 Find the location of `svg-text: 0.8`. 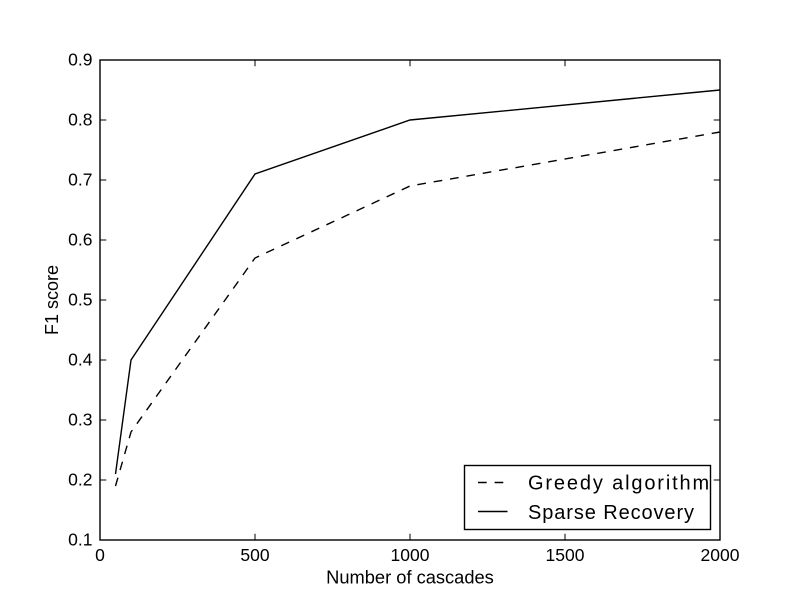

svg-text: 0.8 is located at coordinates (80, 120).